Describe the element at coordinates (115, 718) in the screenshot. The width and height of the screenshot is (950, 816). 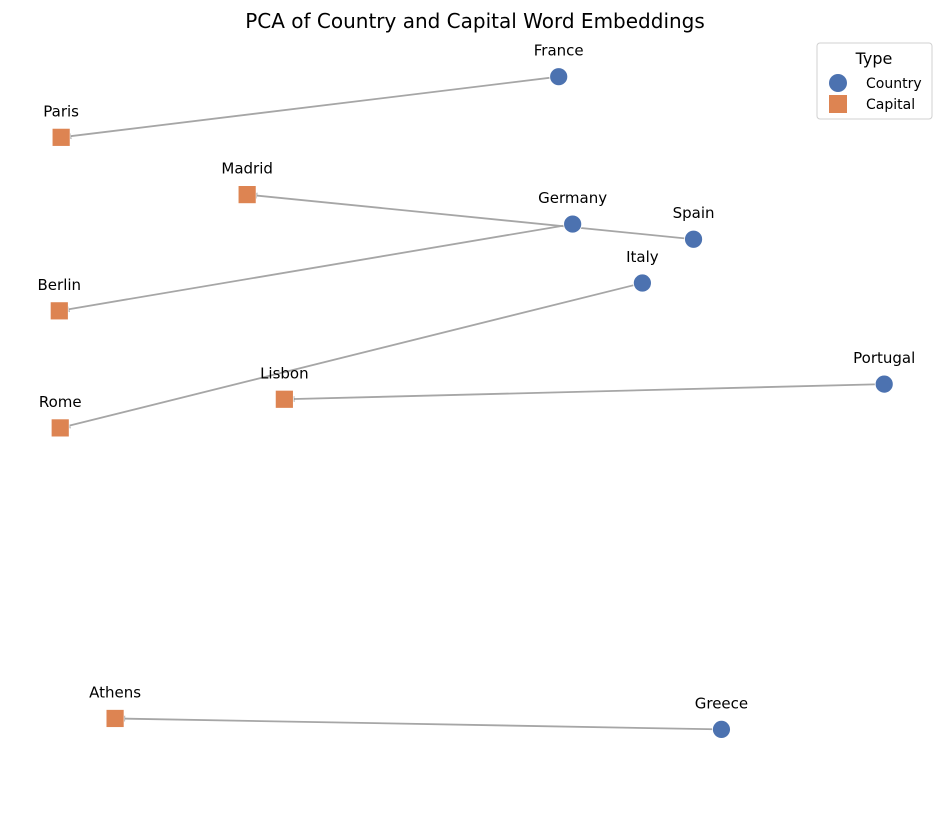
I see `point-athens` at that location.